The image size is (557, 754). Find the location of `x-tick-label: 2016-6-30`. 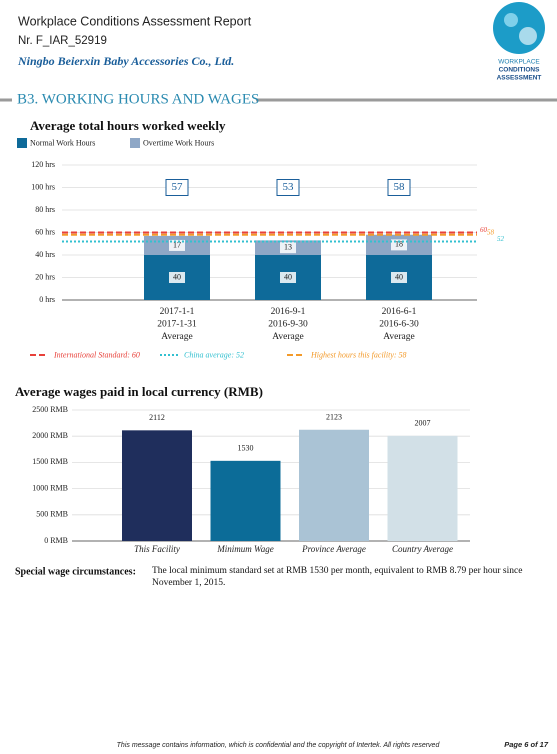

x-tick-label: 2016-6-30 is located at coordinates (399, 325).